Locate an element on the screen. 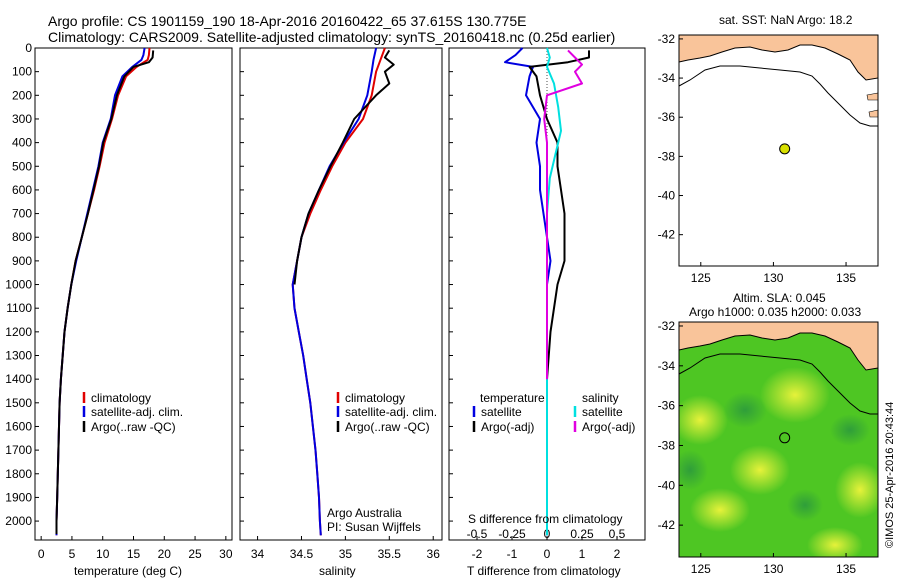 The height and width of the screenshot is (580, 900). temperature-axis-label: temperature (deg C) is located at coordinates (128, 571).